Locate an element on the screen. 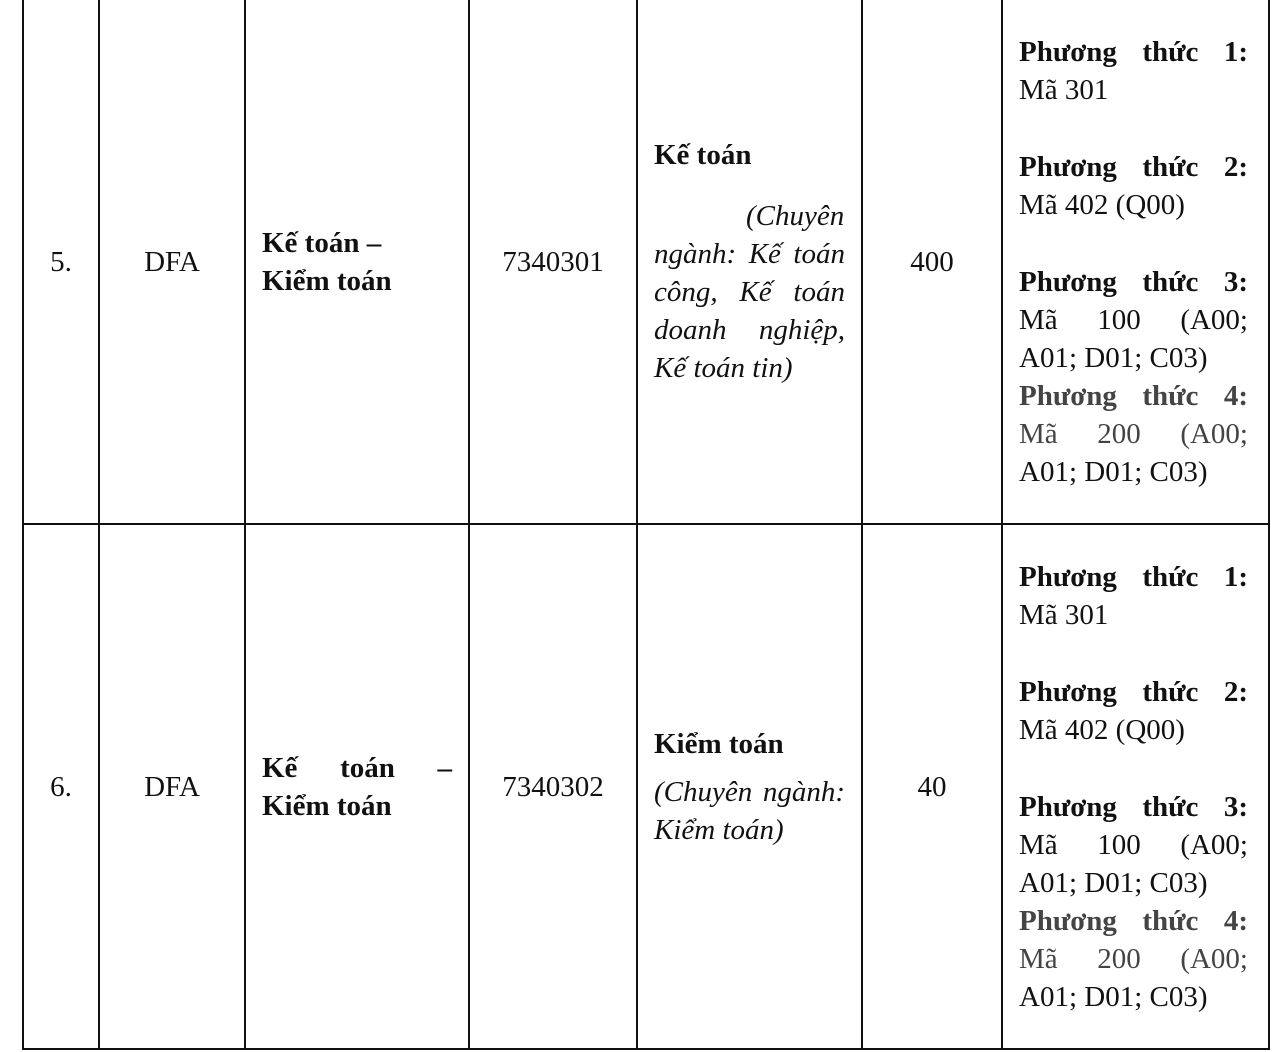  major-name-cell: Kiểm toán (Chuyên ngành: Kiểm toán) is located at coordinates (749, 786).